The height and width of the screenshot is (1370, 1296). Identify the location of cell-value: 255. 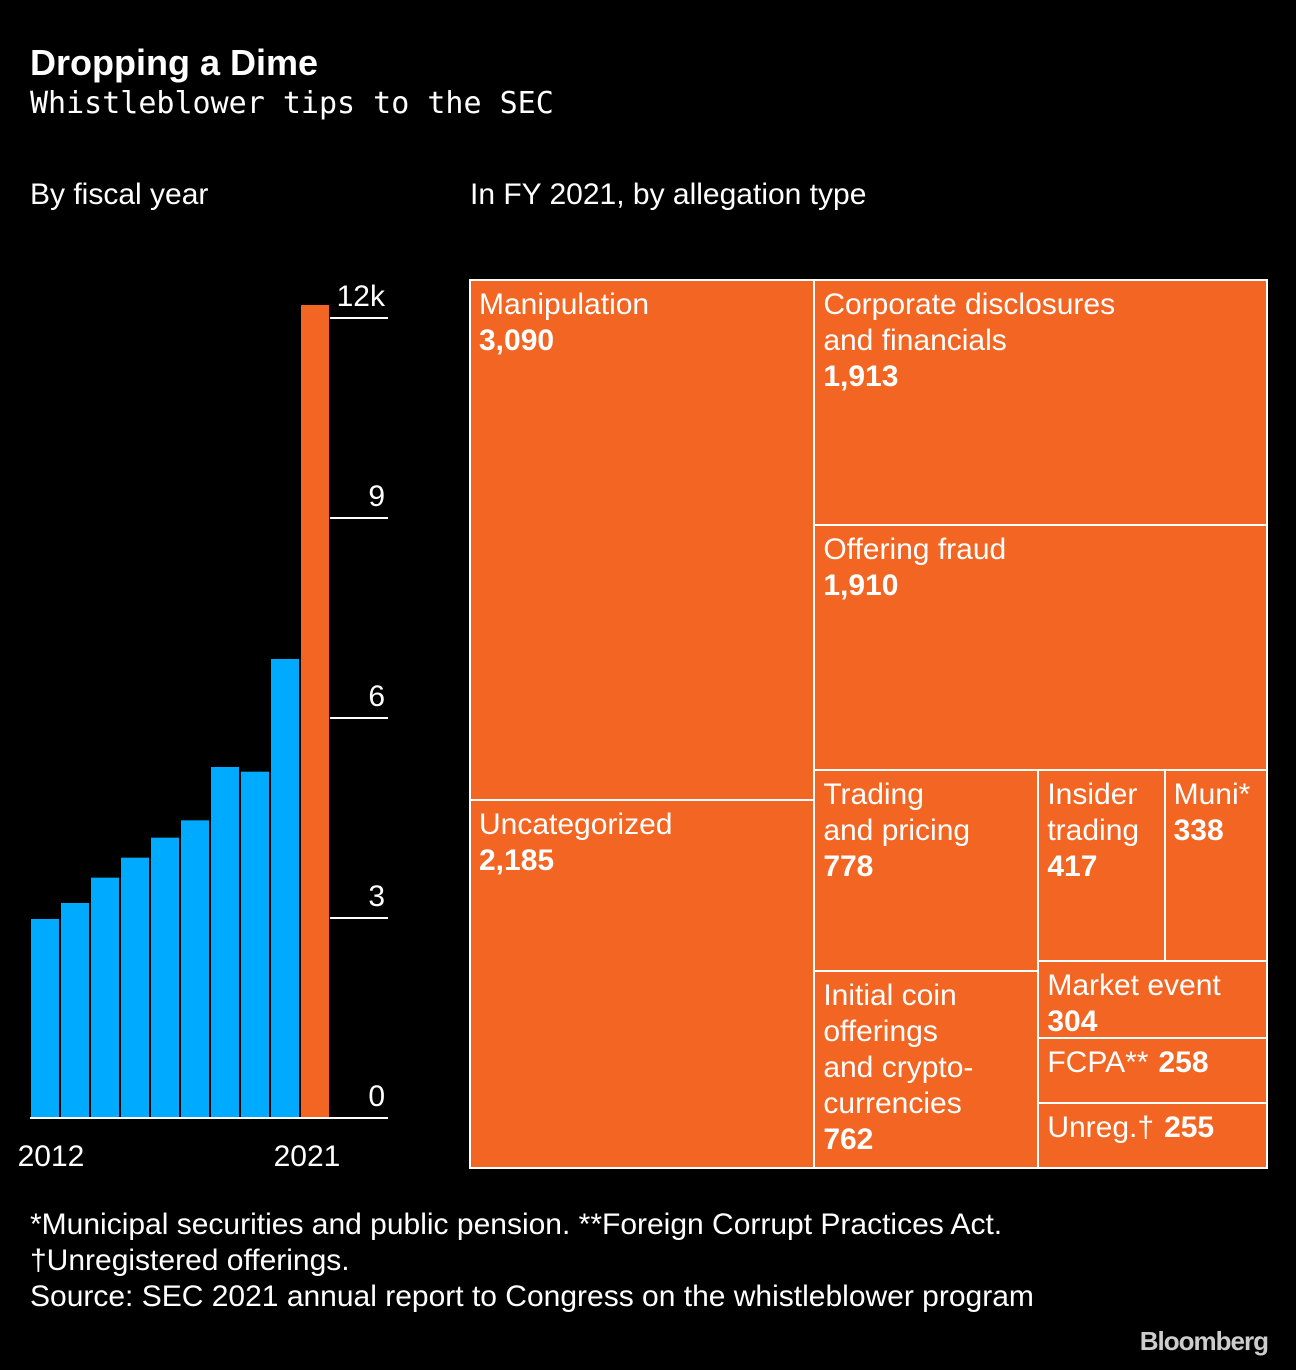
(1189, 1128).